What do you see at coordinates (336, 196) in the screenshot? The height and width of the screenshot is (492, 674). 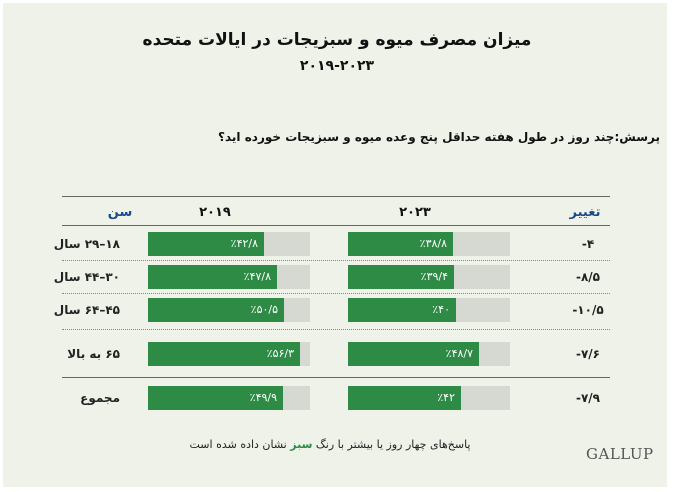 I see `header-top-rule` at bounding box center [336, 196].